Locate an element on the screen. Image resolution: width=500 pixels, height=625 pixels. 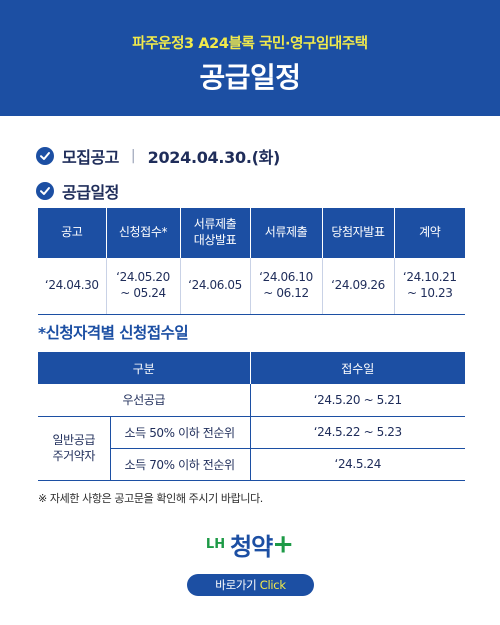
footnote: ※ 자세한 사항은 공고문을 확인해 주시기 바랍니다. is located at coordinates (150, 498).